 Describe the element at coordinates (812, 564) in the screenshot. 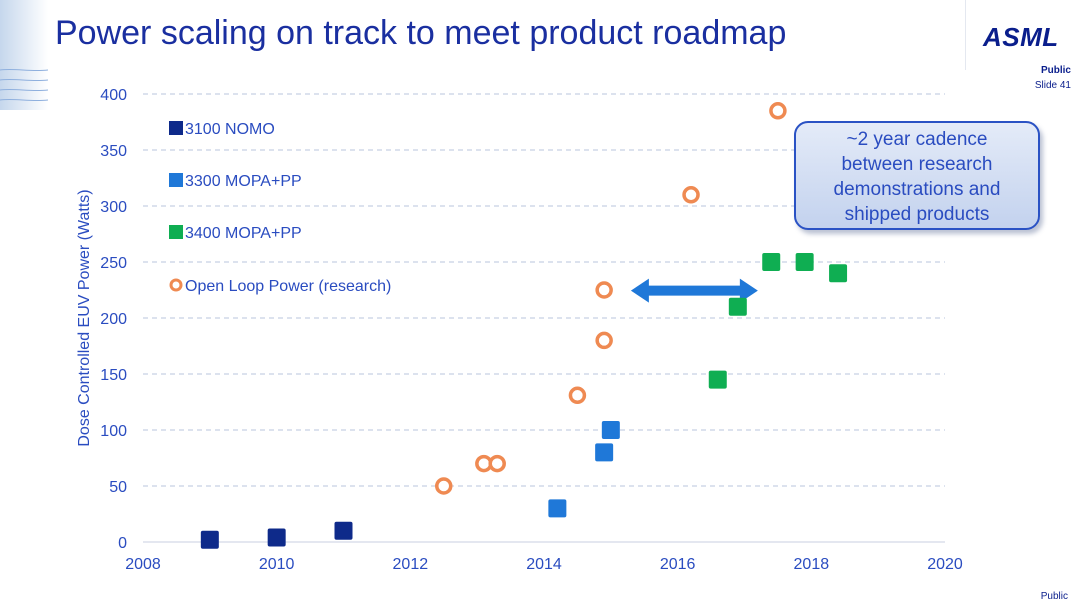

I see `x-tick-label: 2018` at that location.